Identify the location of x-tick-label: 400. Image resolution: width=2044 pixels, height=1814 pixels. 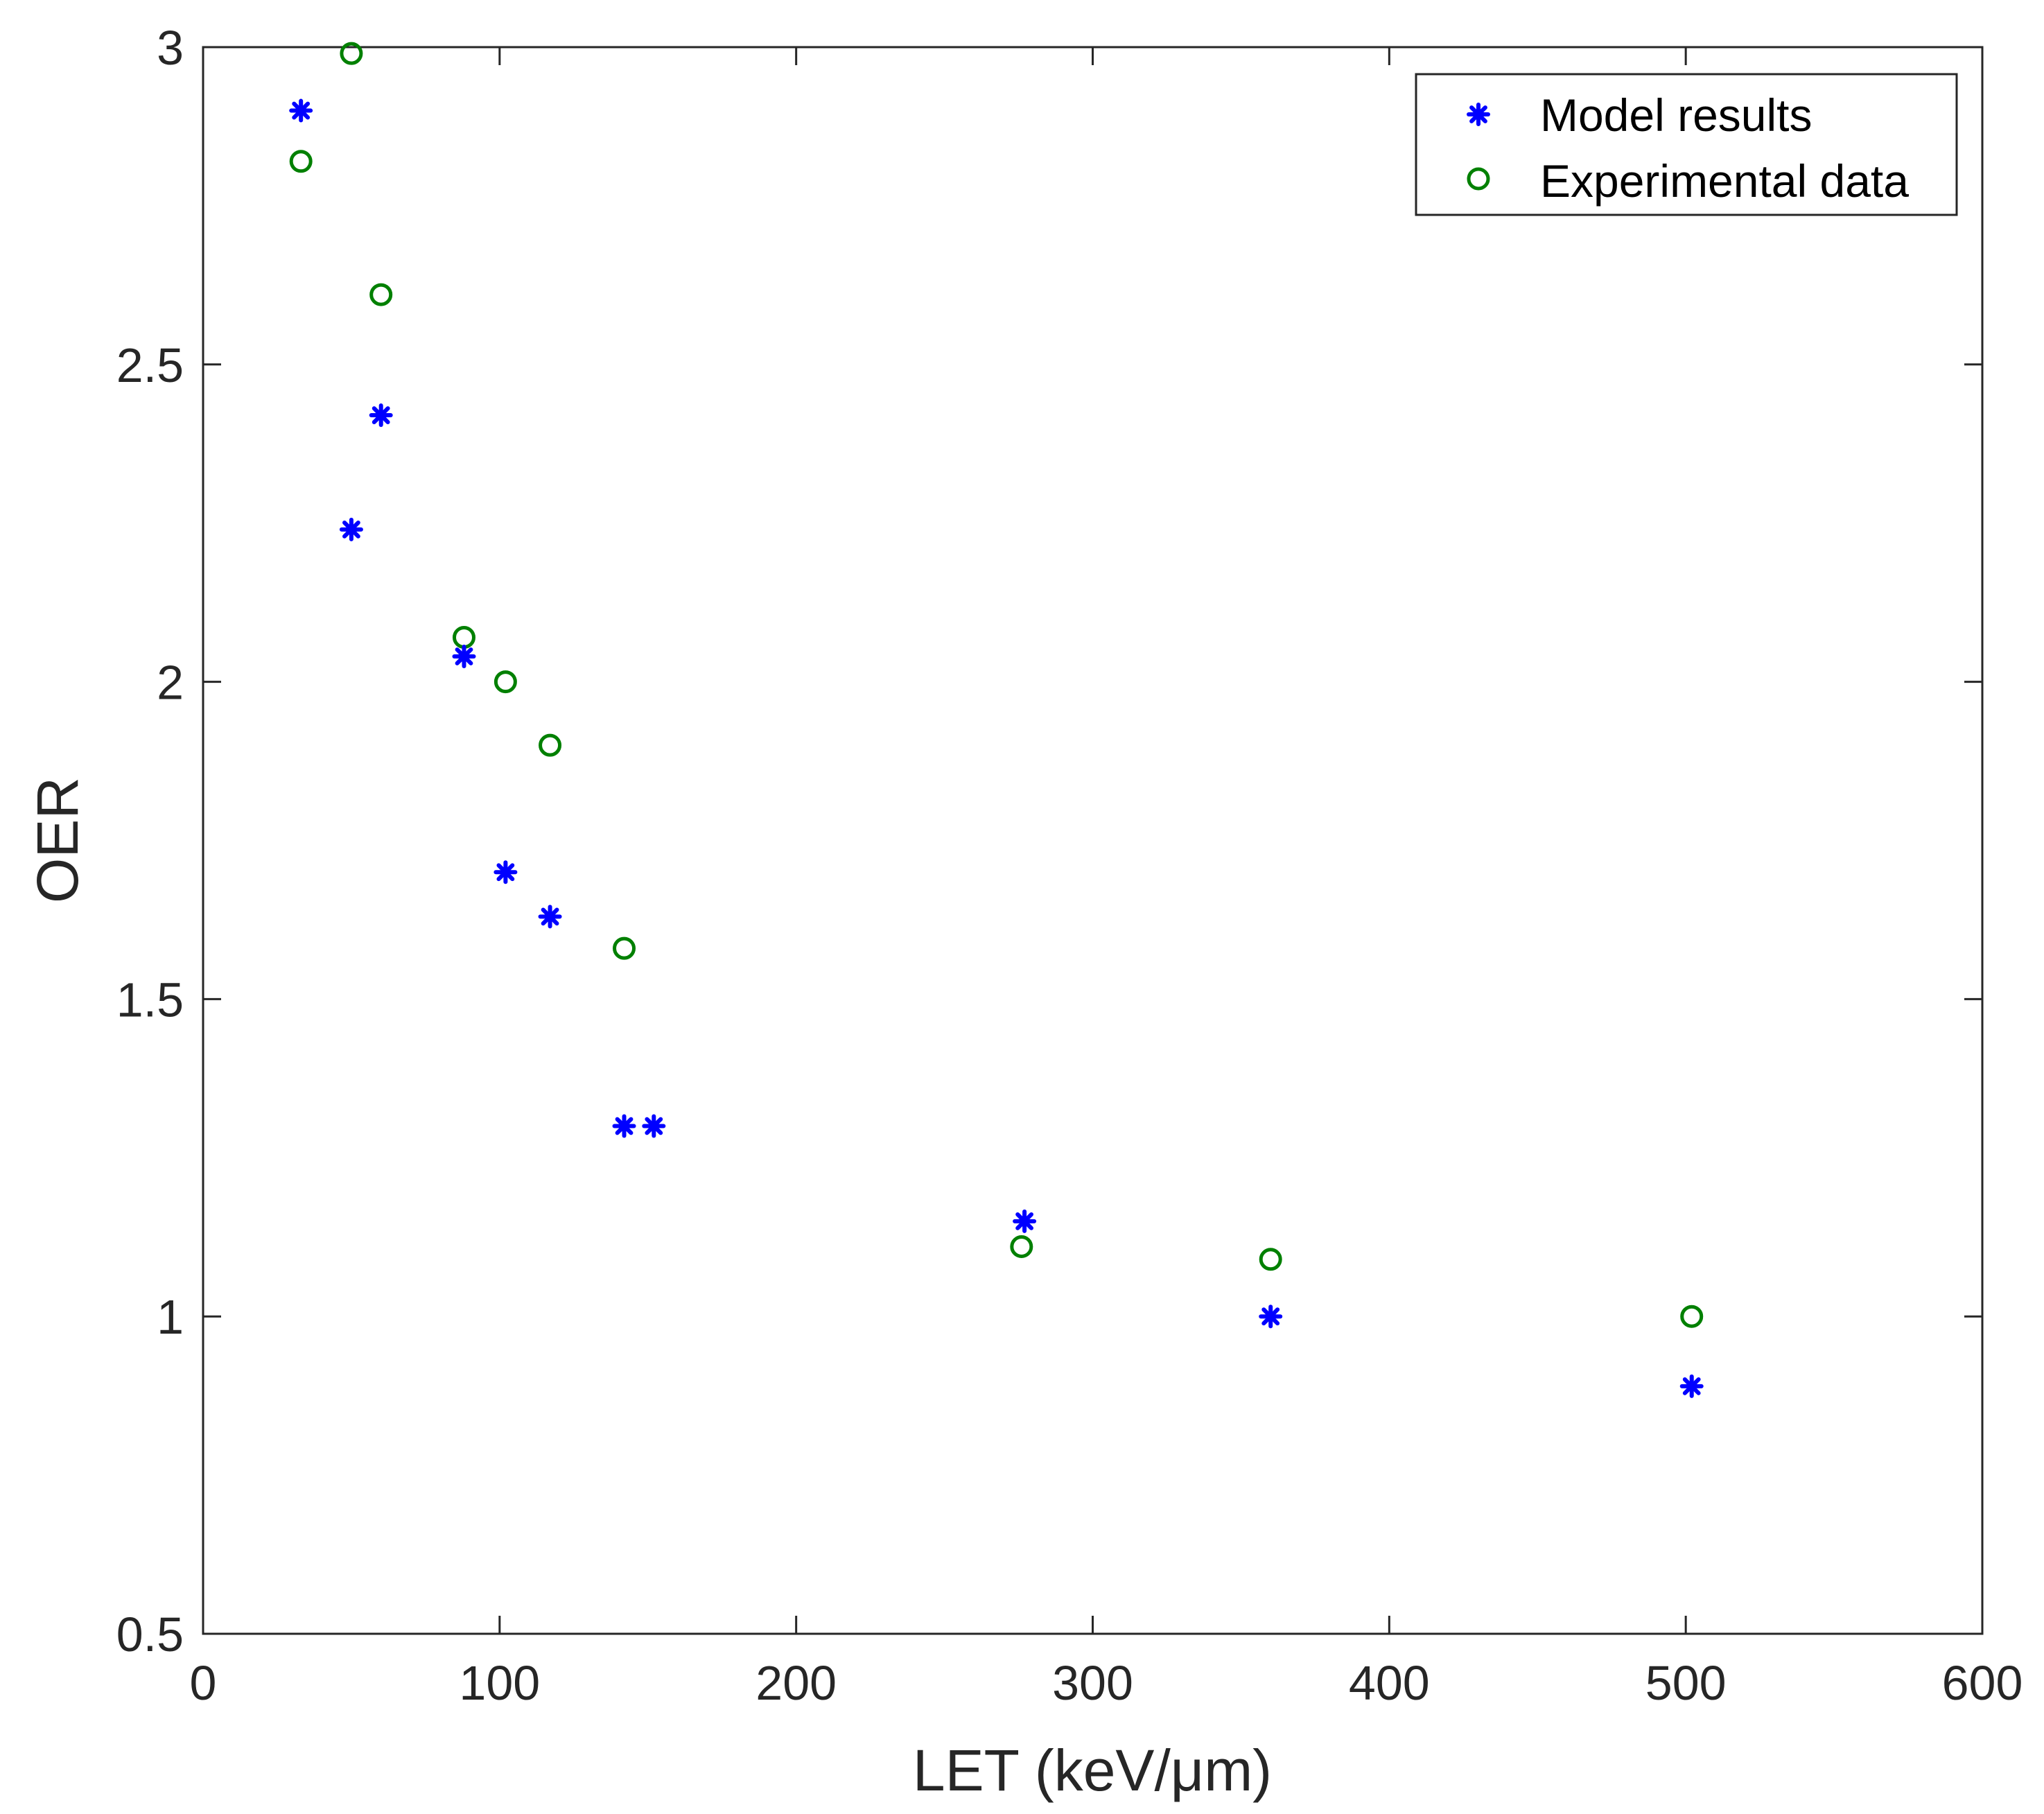
(1389, 1683).